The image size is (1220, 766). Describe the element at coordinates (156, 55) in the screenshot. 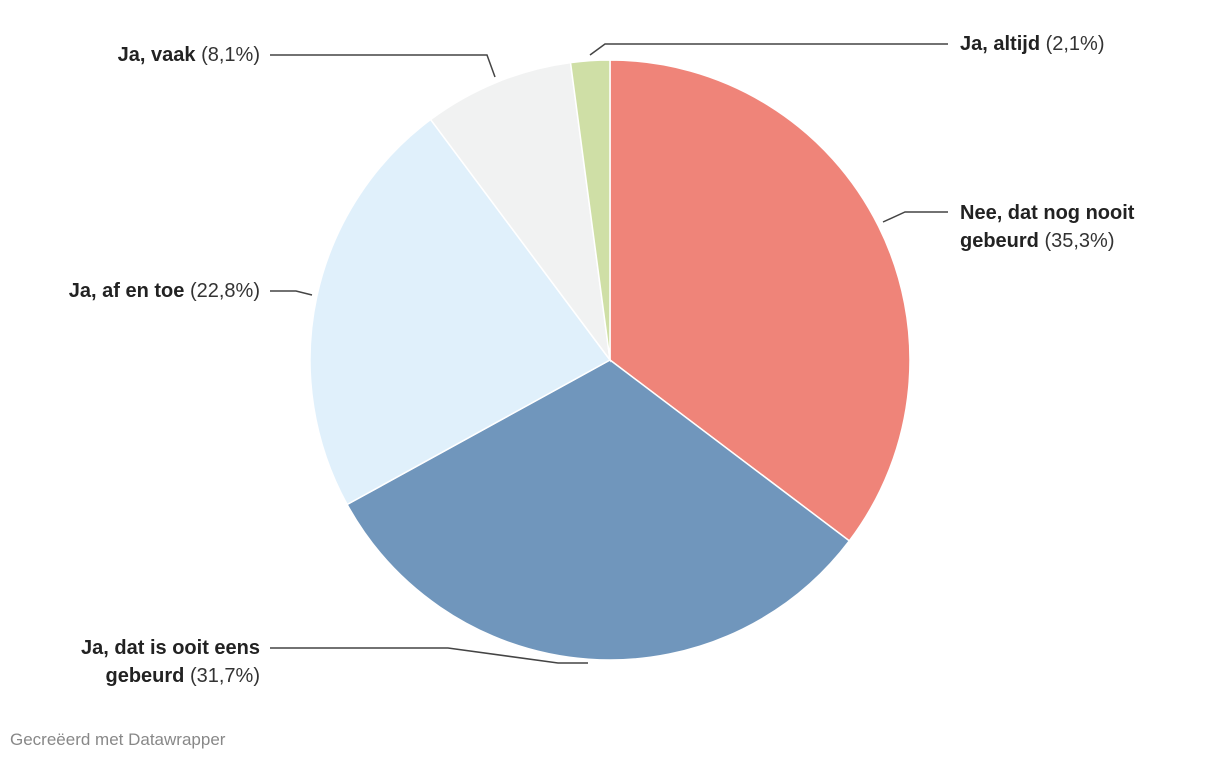

I see `category-label: Ja, vaak` at that location.